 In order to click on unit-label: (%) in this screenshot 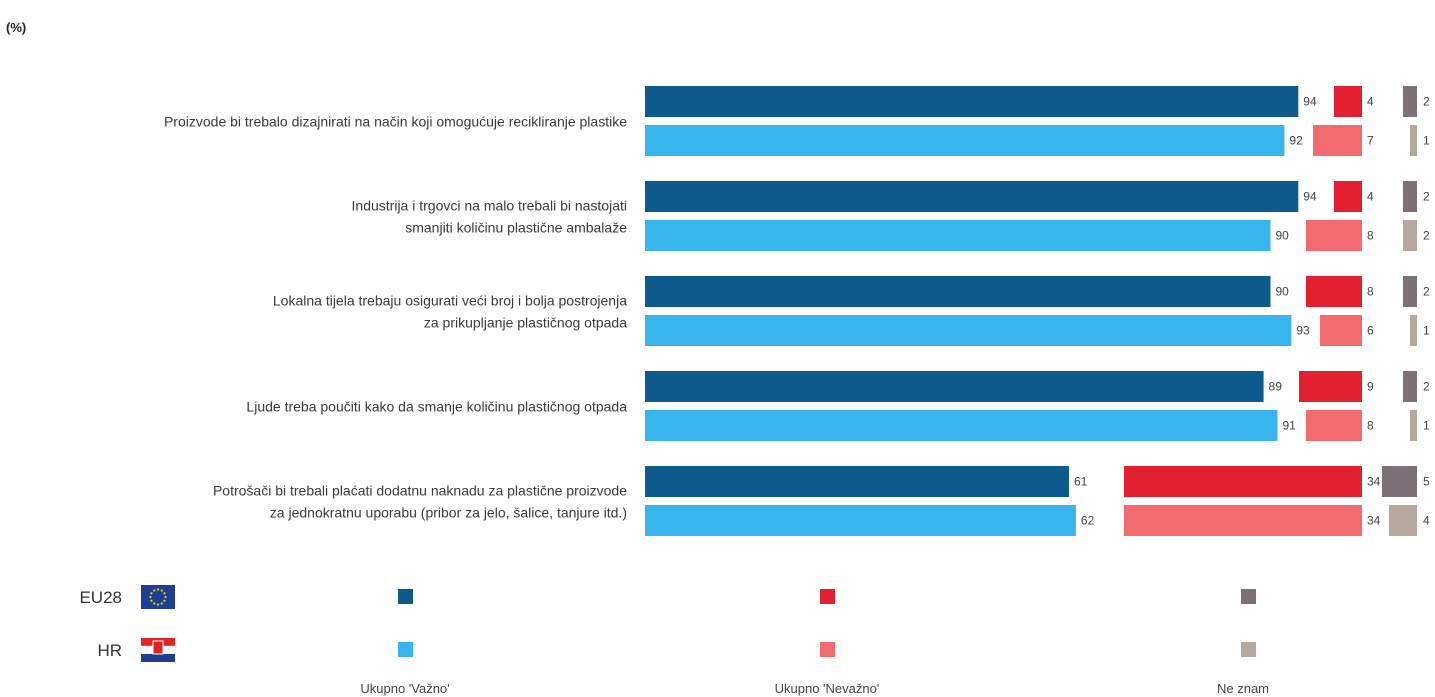, I will do `click(16, 27)`.